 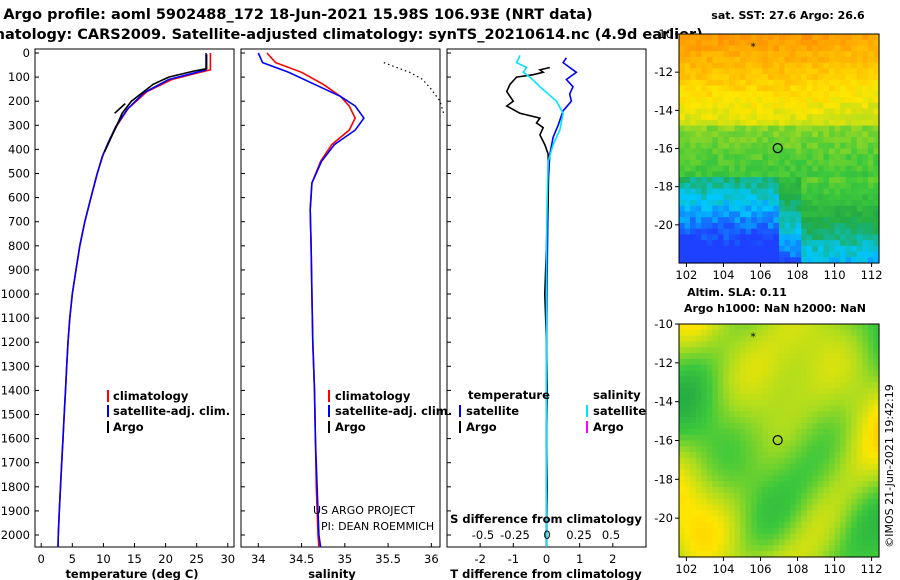 What do you see at coordinates (663, 34) in the screenshot?
I see `map-y-tick-label: -10` at bounding box center [663, 34].